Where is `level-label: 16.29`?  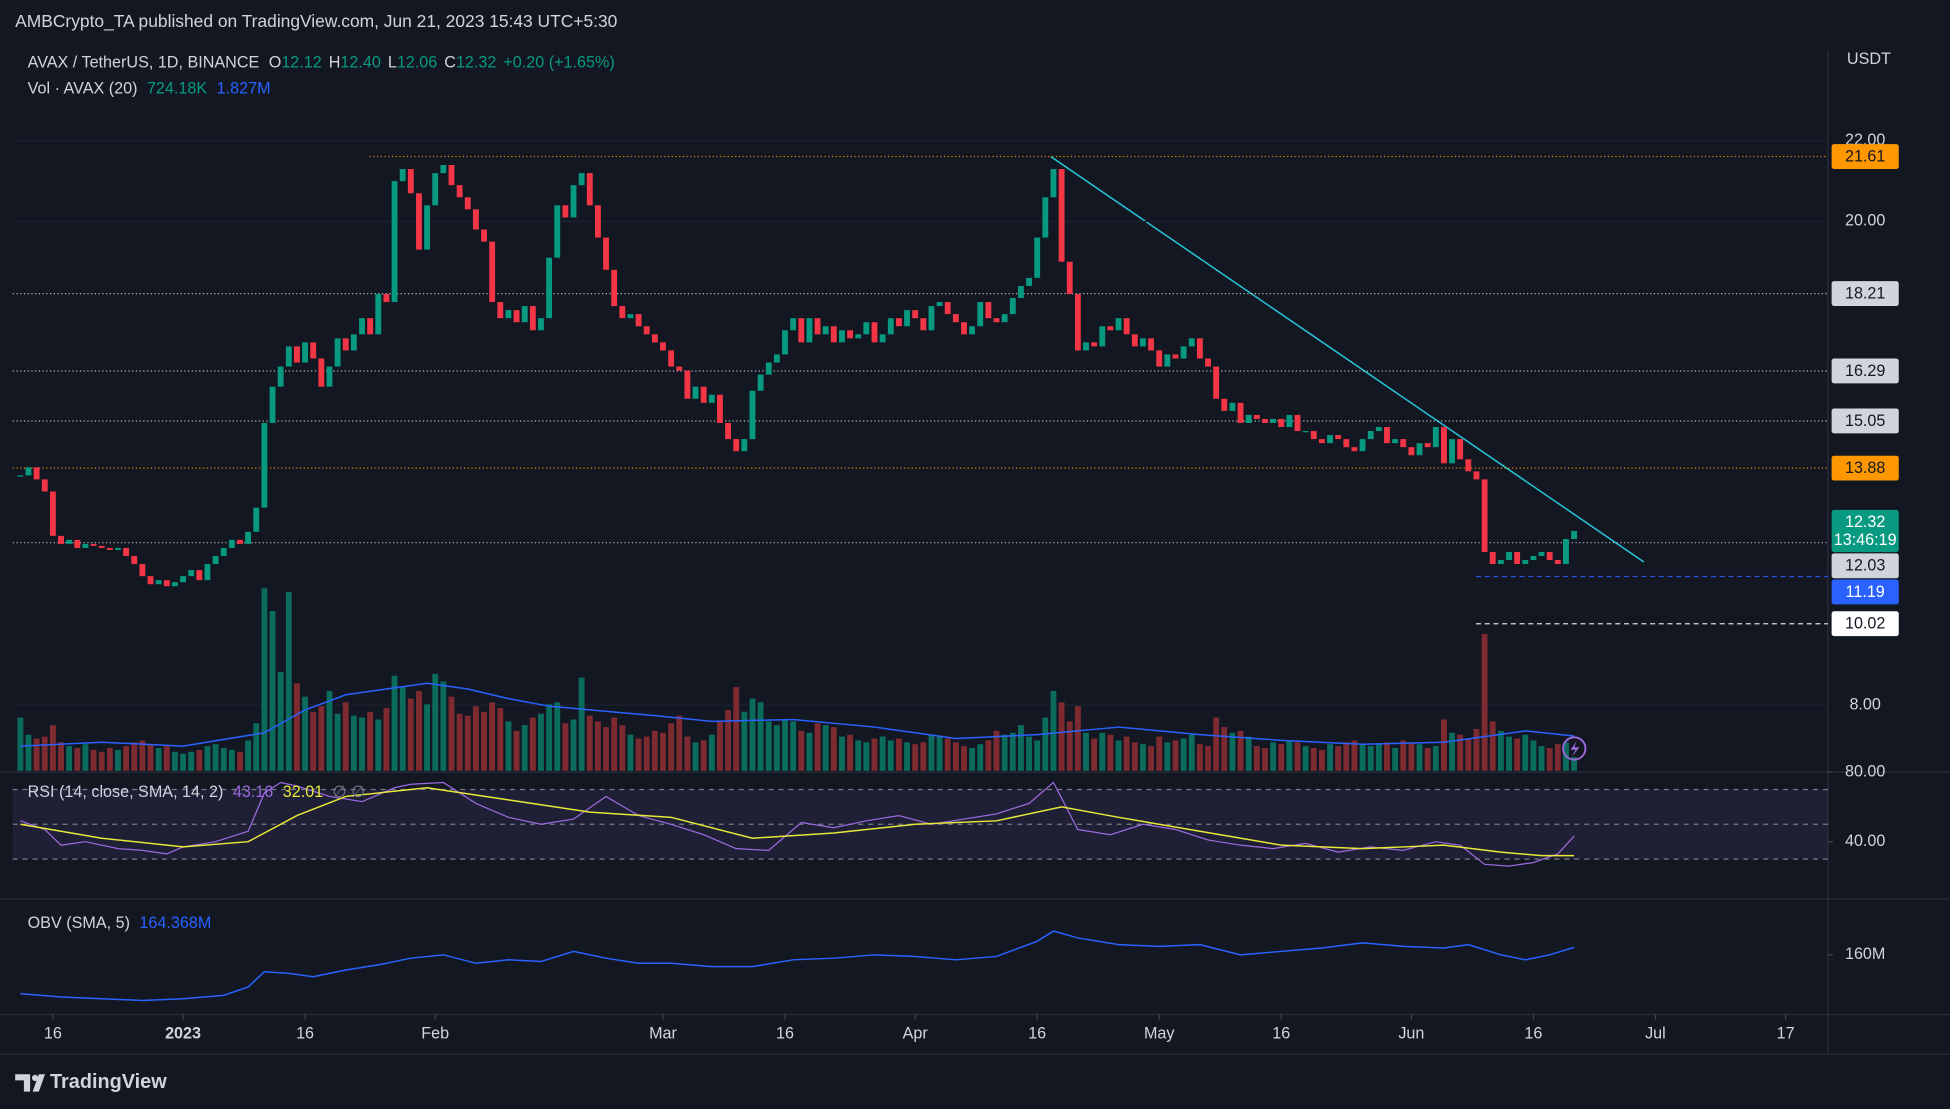
level-label: 16.29 is located at coordinates (1865, 371).